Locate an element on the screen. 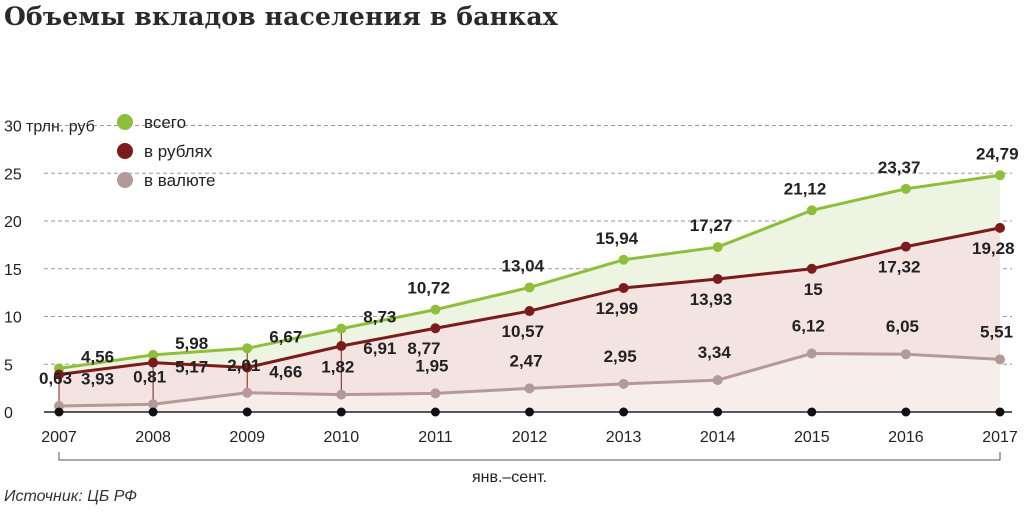  x-tick-label: 2014 is located at coordinates (718, 437).